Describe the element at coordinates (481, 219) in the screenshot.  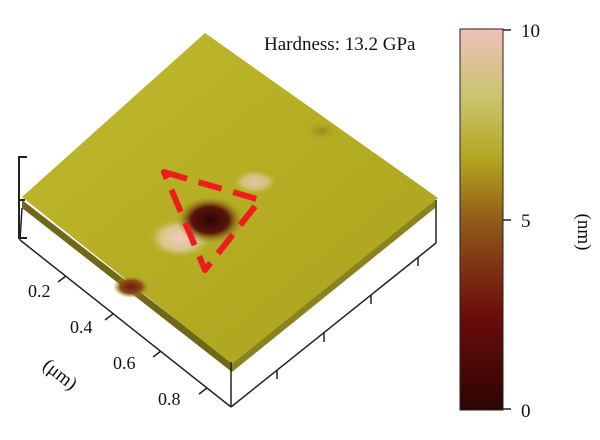
I see `colorbar-gradient` at that location.